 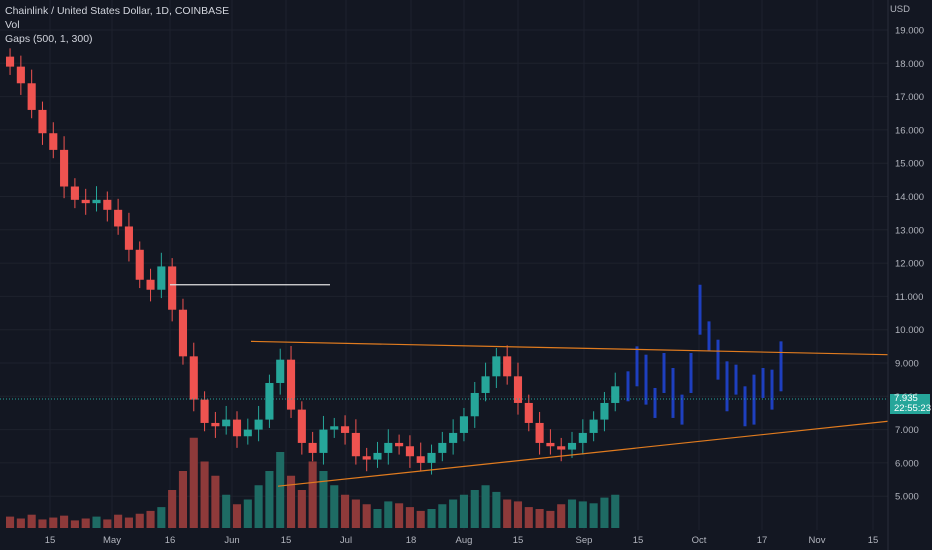 I want to click on y-tick-label: 16.000, so click(x=909, y=130).